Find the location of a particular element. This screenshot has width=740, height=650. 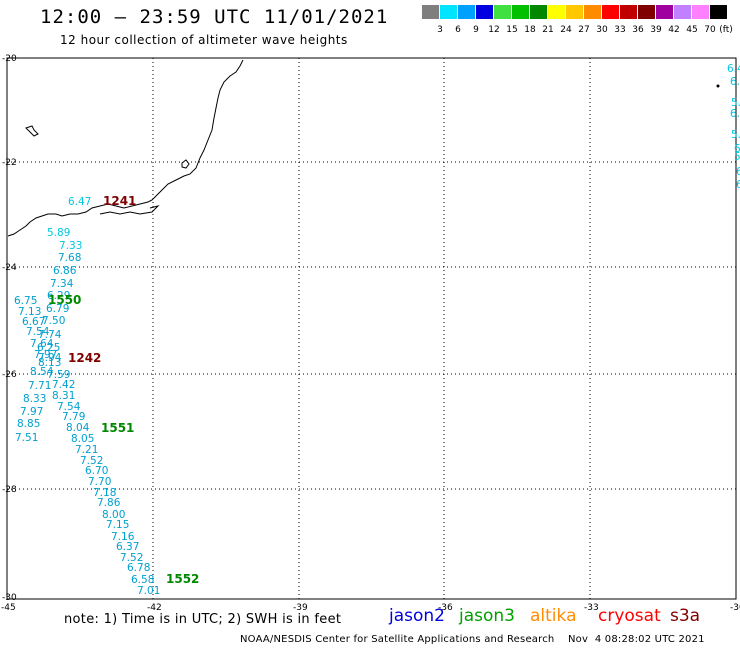

legend-tick-label: 70 is located at coordinates (710, 30).